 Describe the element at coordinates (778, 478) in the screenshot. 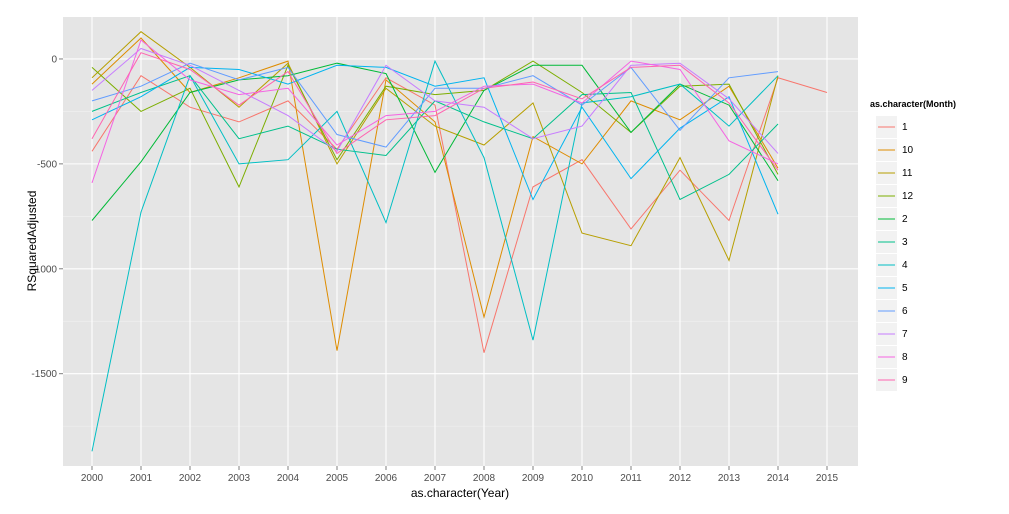

I see `x-tick-label: 2014` at that location.